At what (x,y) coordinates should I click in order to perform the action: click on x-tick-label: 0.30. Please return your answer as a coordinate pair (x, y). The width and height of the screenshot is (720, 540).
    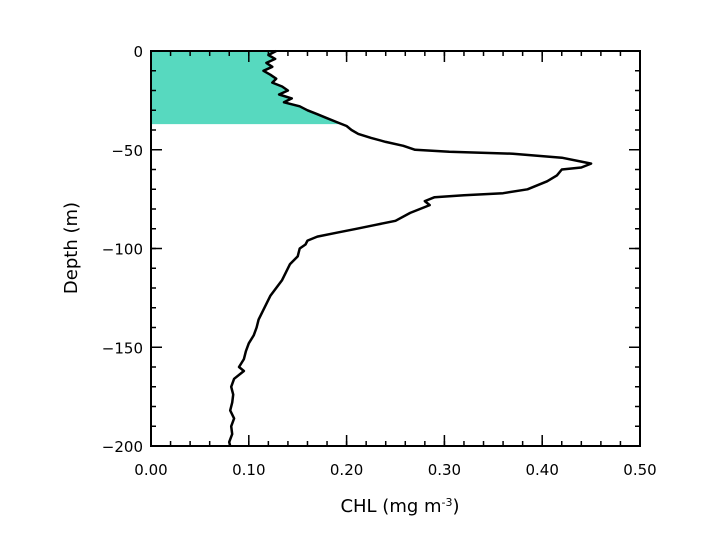
    Looking at the image, I should click on (444, 470).